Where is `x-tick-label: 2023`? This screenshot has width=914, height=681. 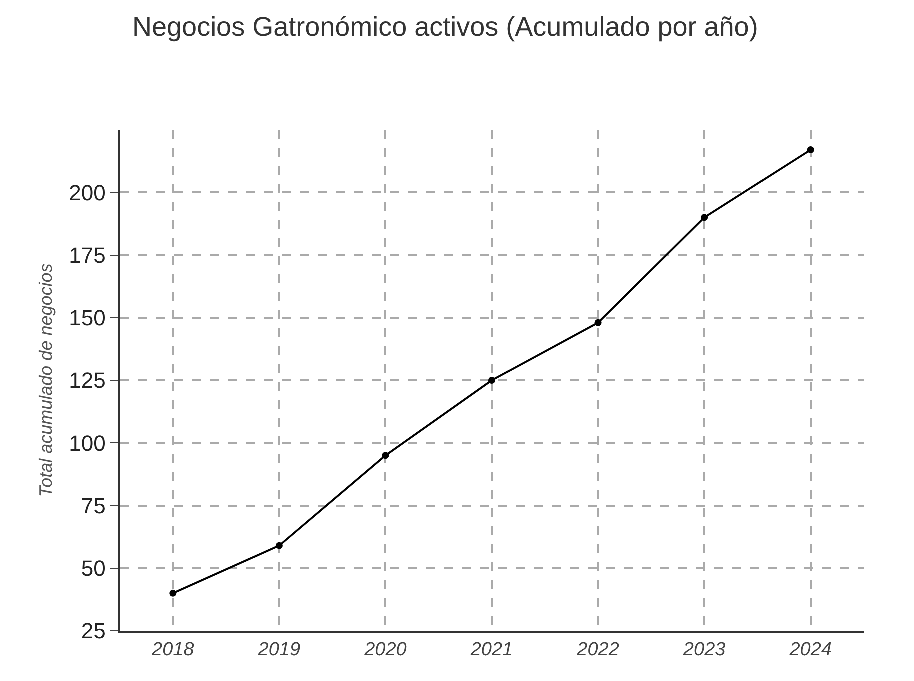 x-tick-label: 2023 is located at coordinates (704, 650).